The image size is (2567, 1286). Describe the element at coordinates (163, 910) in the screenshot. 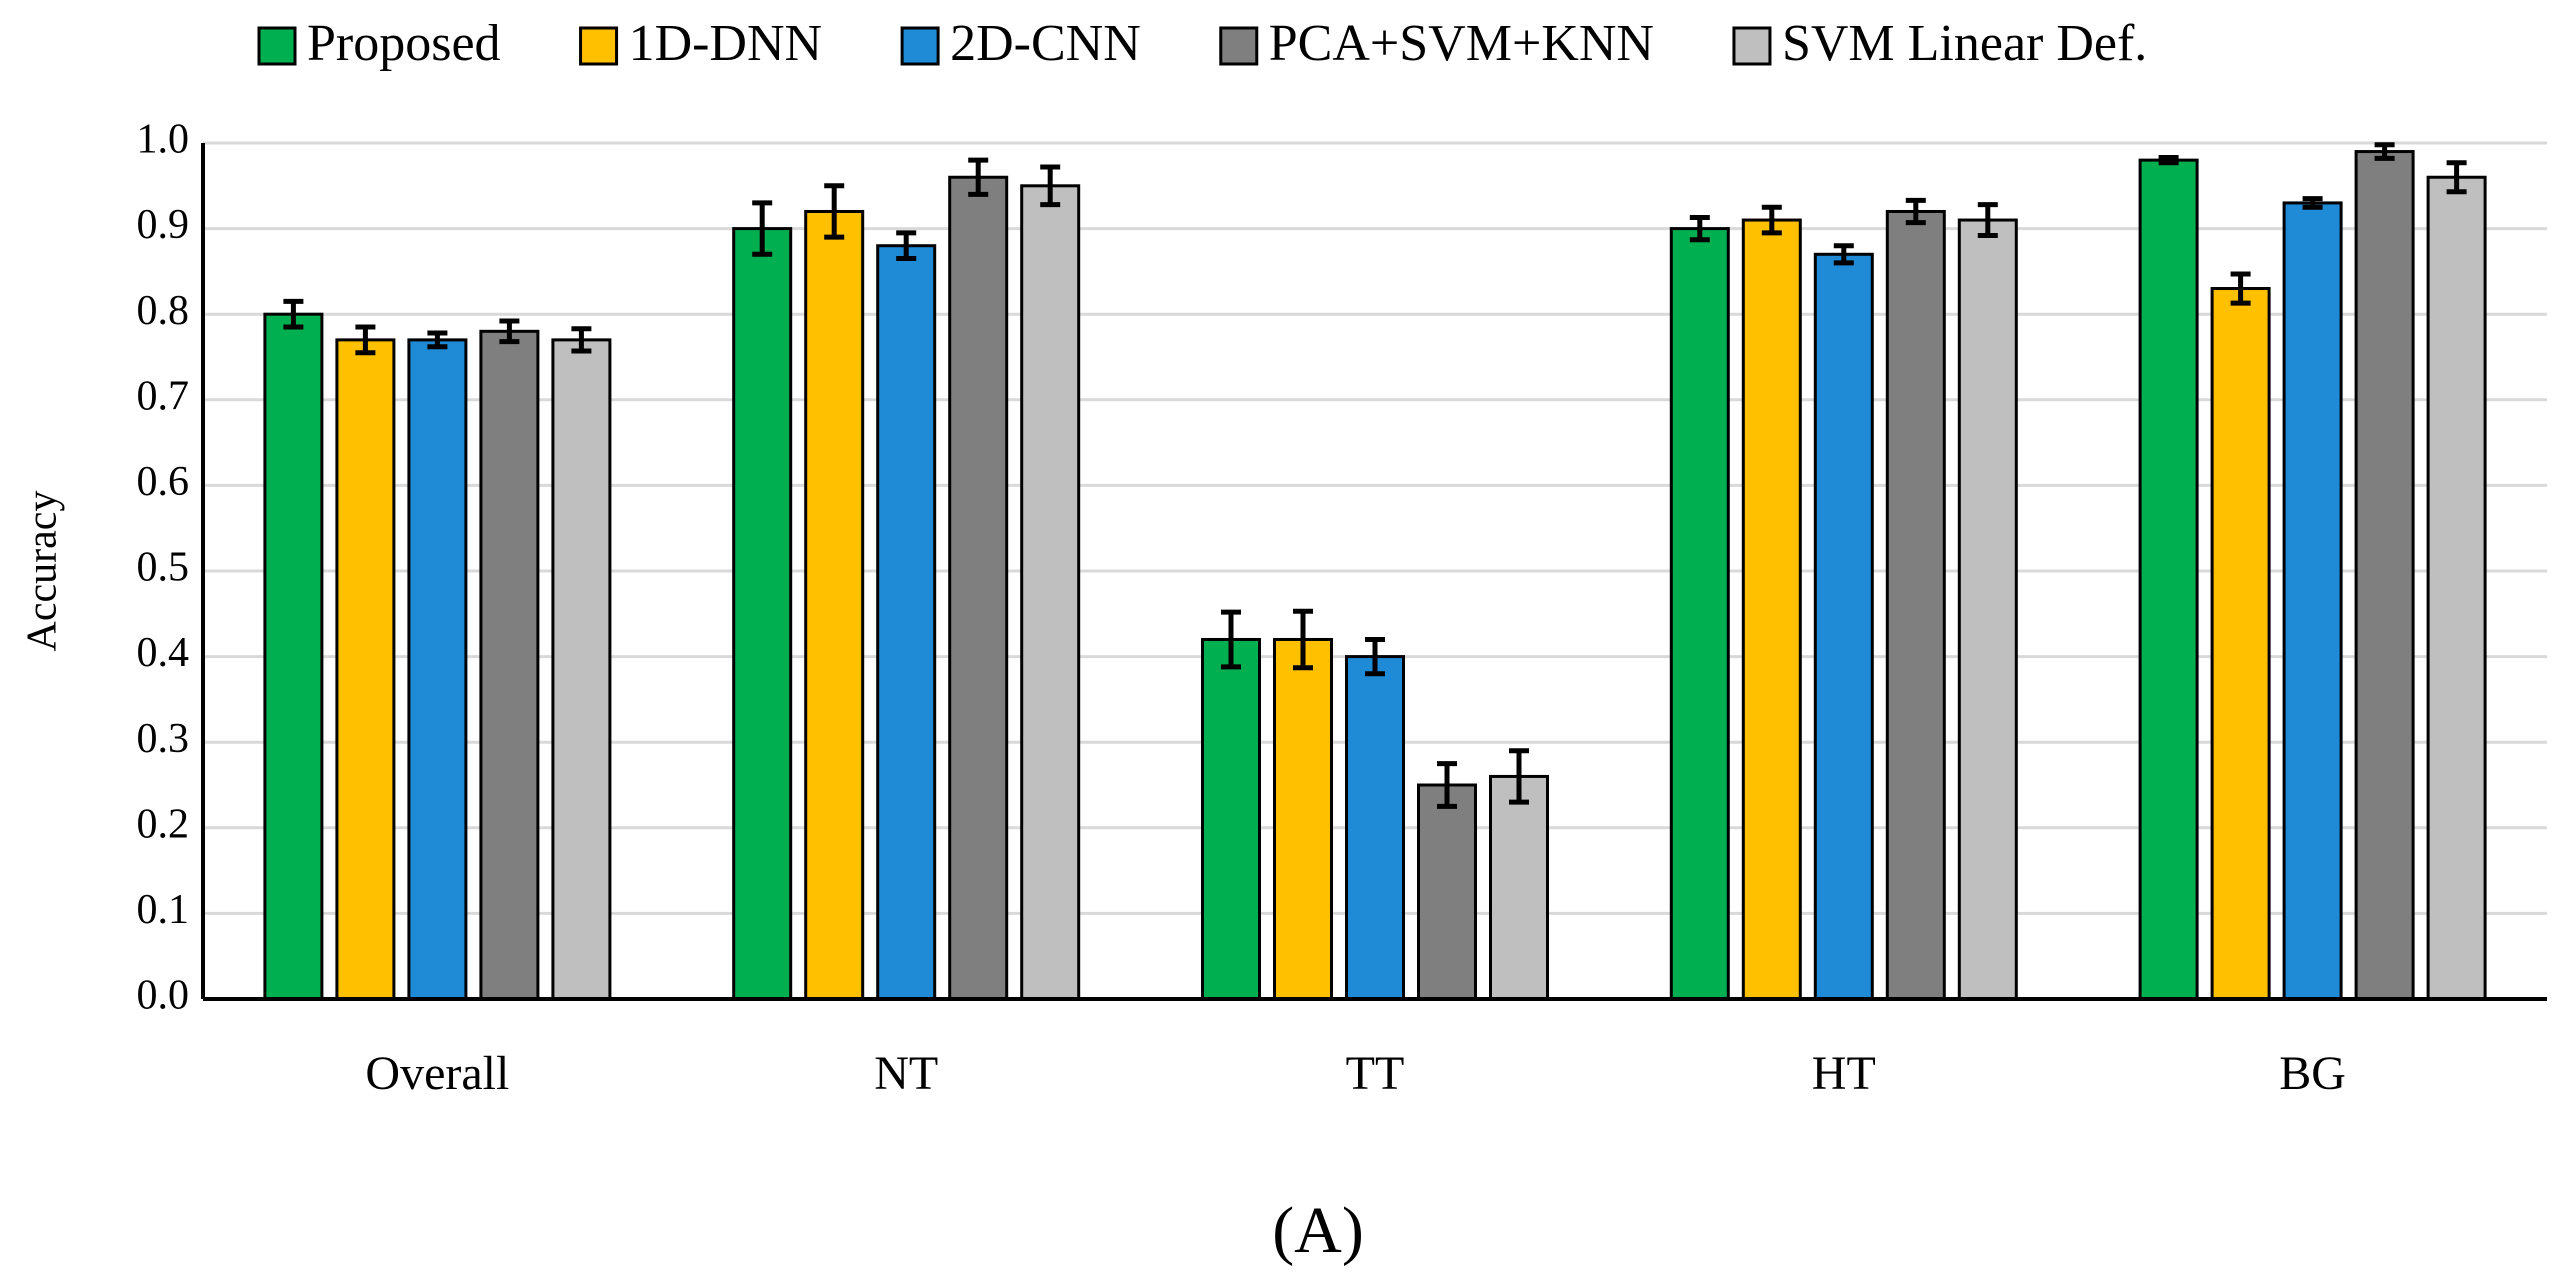

I see `y-tick-label: 0.1` at that location.